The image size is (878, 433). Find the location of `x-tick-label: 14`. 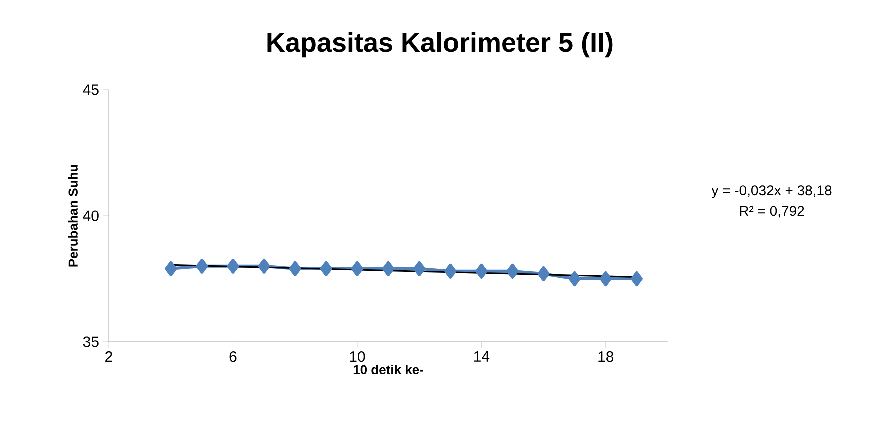

x-tick-label: 14 is located at coordinates (482, 357).